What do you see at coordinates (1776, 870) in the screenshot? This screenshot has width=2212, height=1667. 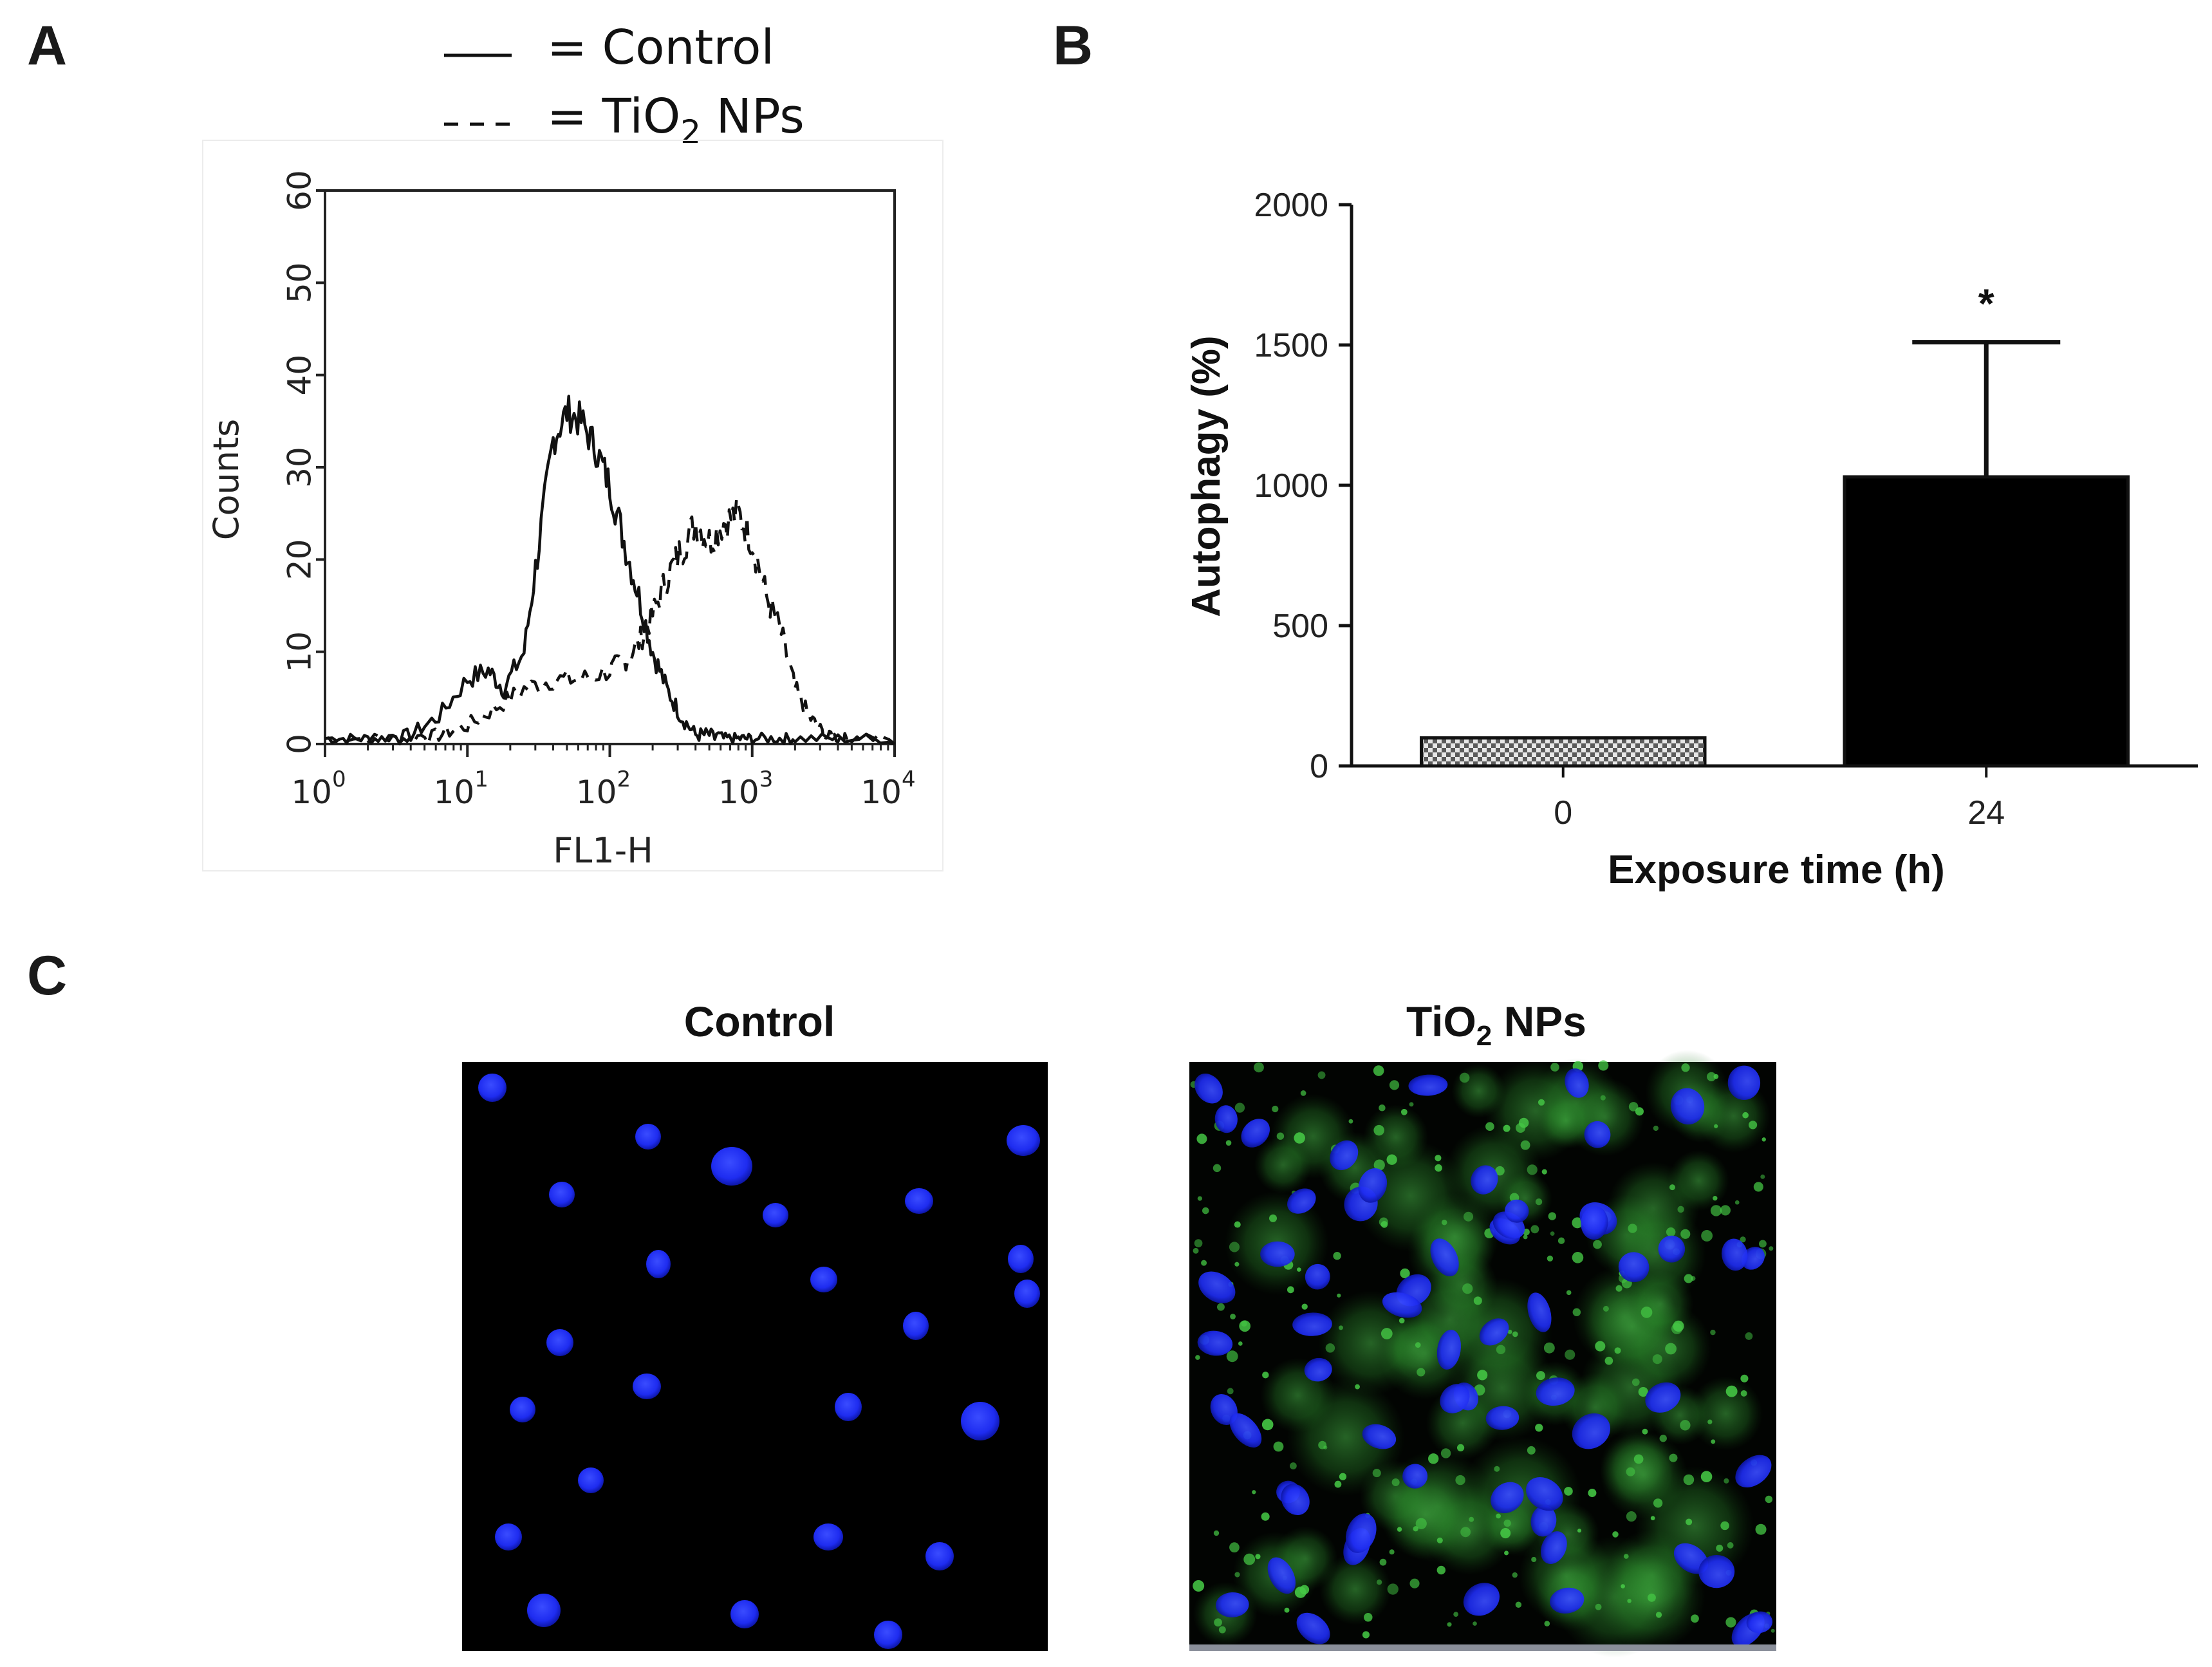 I see `chart-b-x-axis-label: Exposure time (h)` at bounding box center [1776, 870].